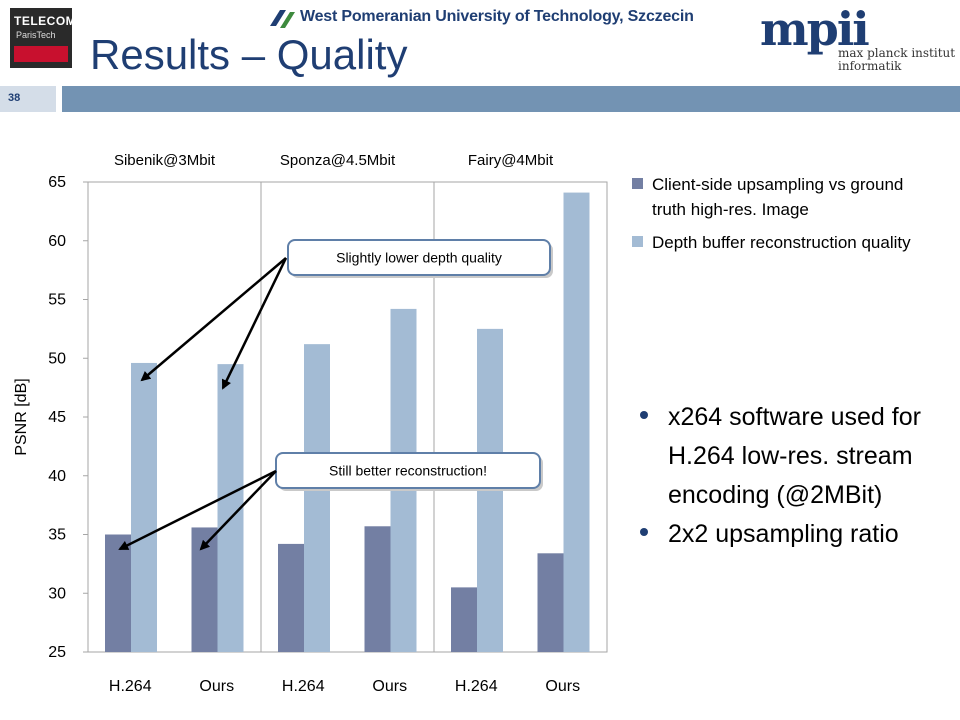 The image size is (960, 720). I want to click on bullet-item: 2x2 upsampling ratio, so click(795, 534).